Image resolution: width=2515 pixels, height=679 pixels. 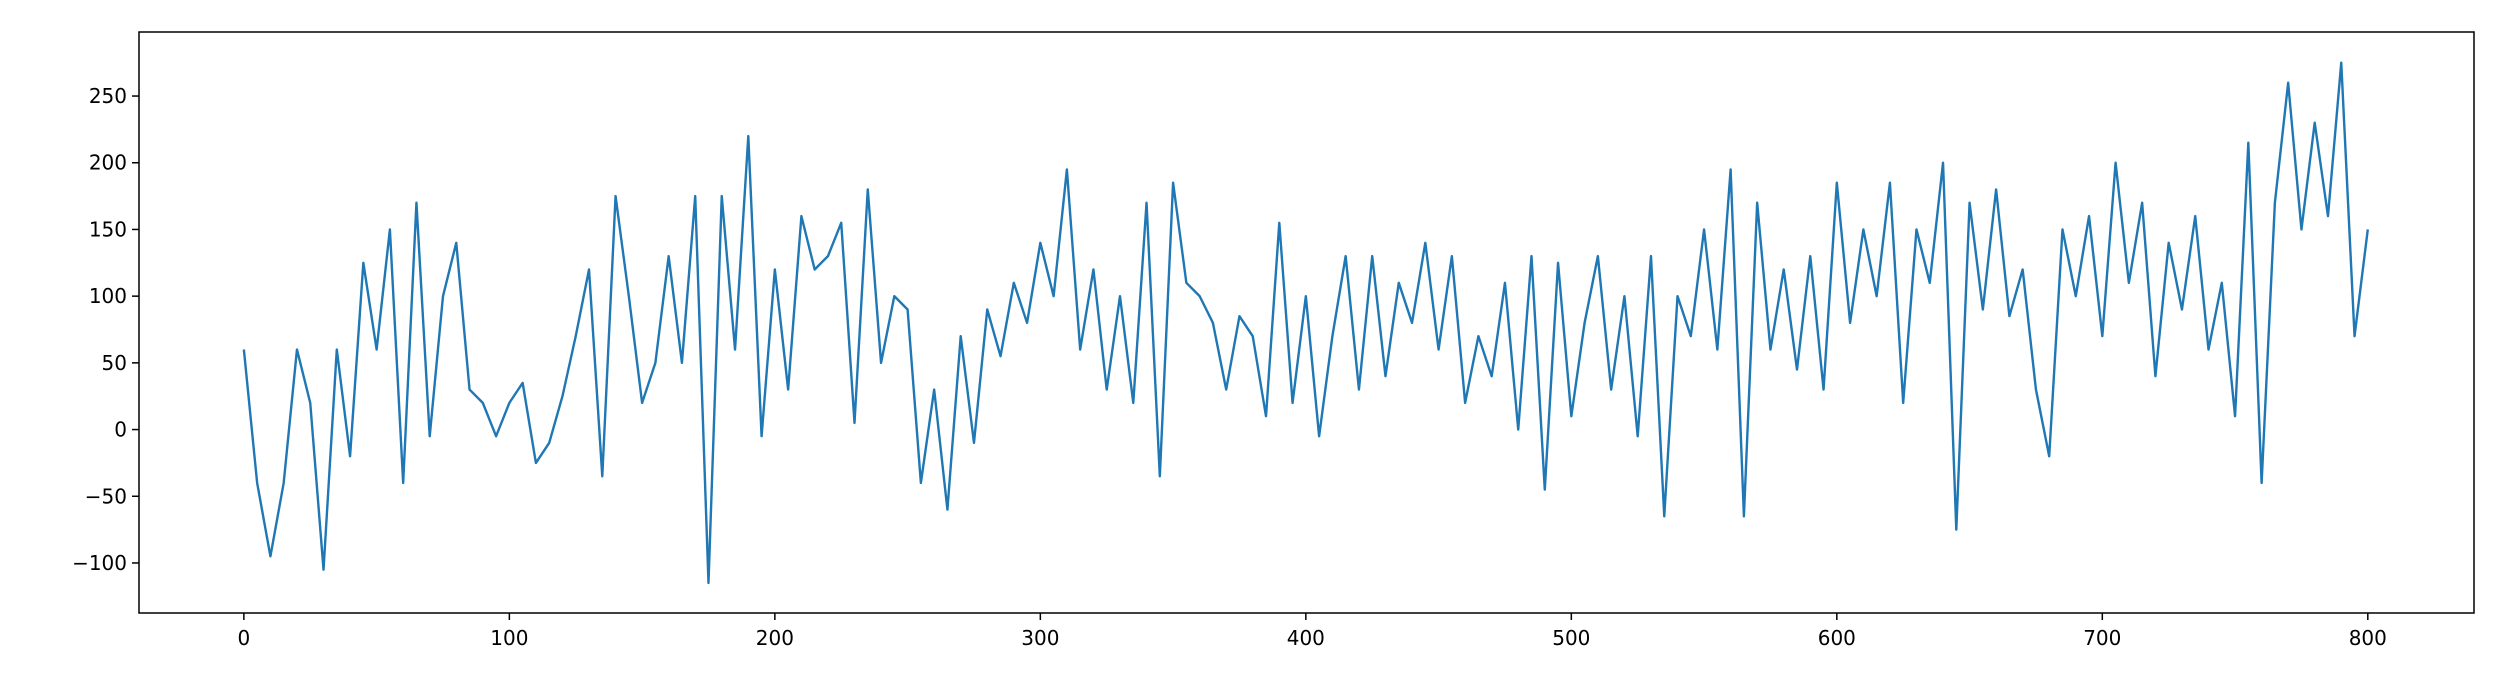 I want to click on x-tick-label: 400, so click(x=1306, y=638).